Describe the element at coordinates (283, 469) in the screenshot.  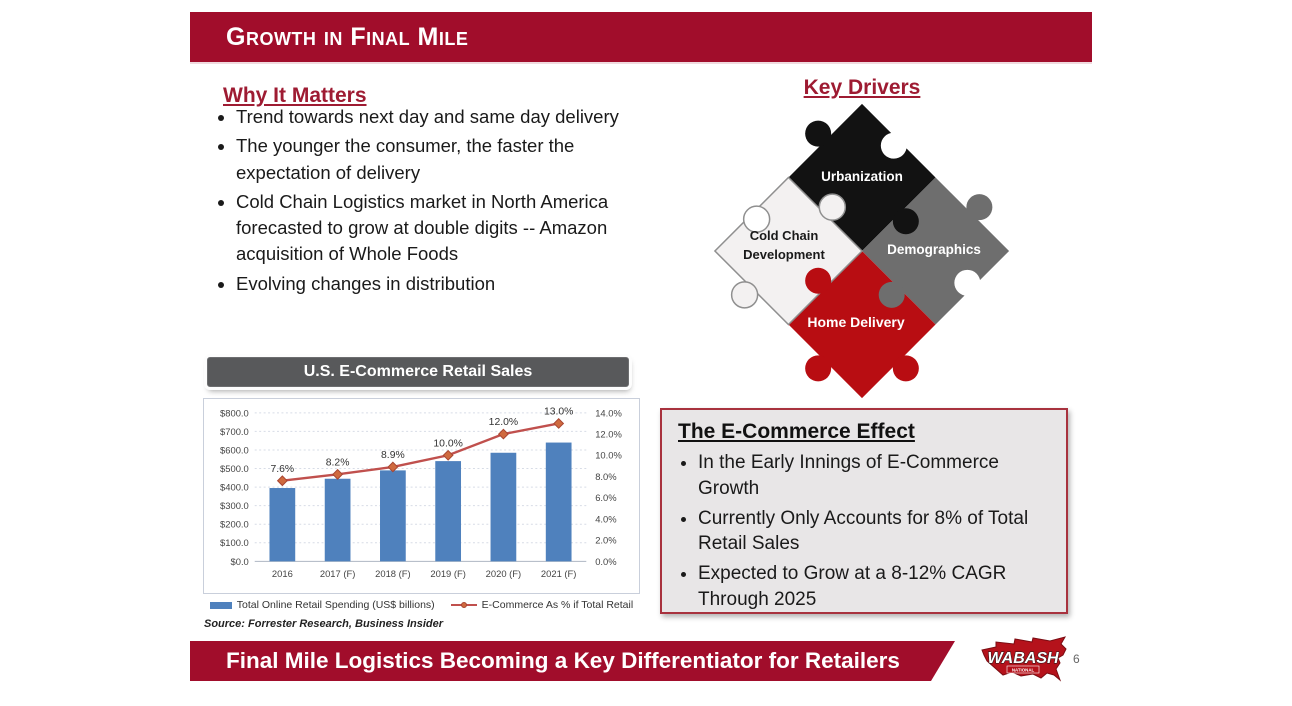
I see `svg-text: 7.6%` at that location.